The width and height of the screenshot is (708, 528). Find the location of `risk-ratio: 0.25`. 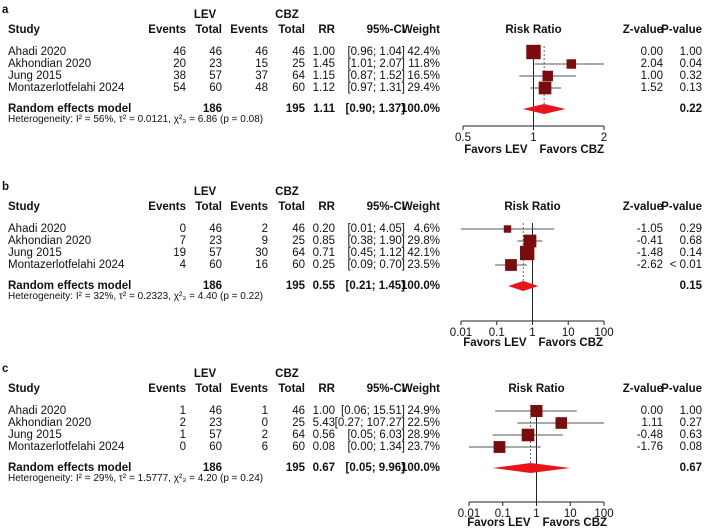

risk-ratio: 0.25 is located at coordinates (323, 265).